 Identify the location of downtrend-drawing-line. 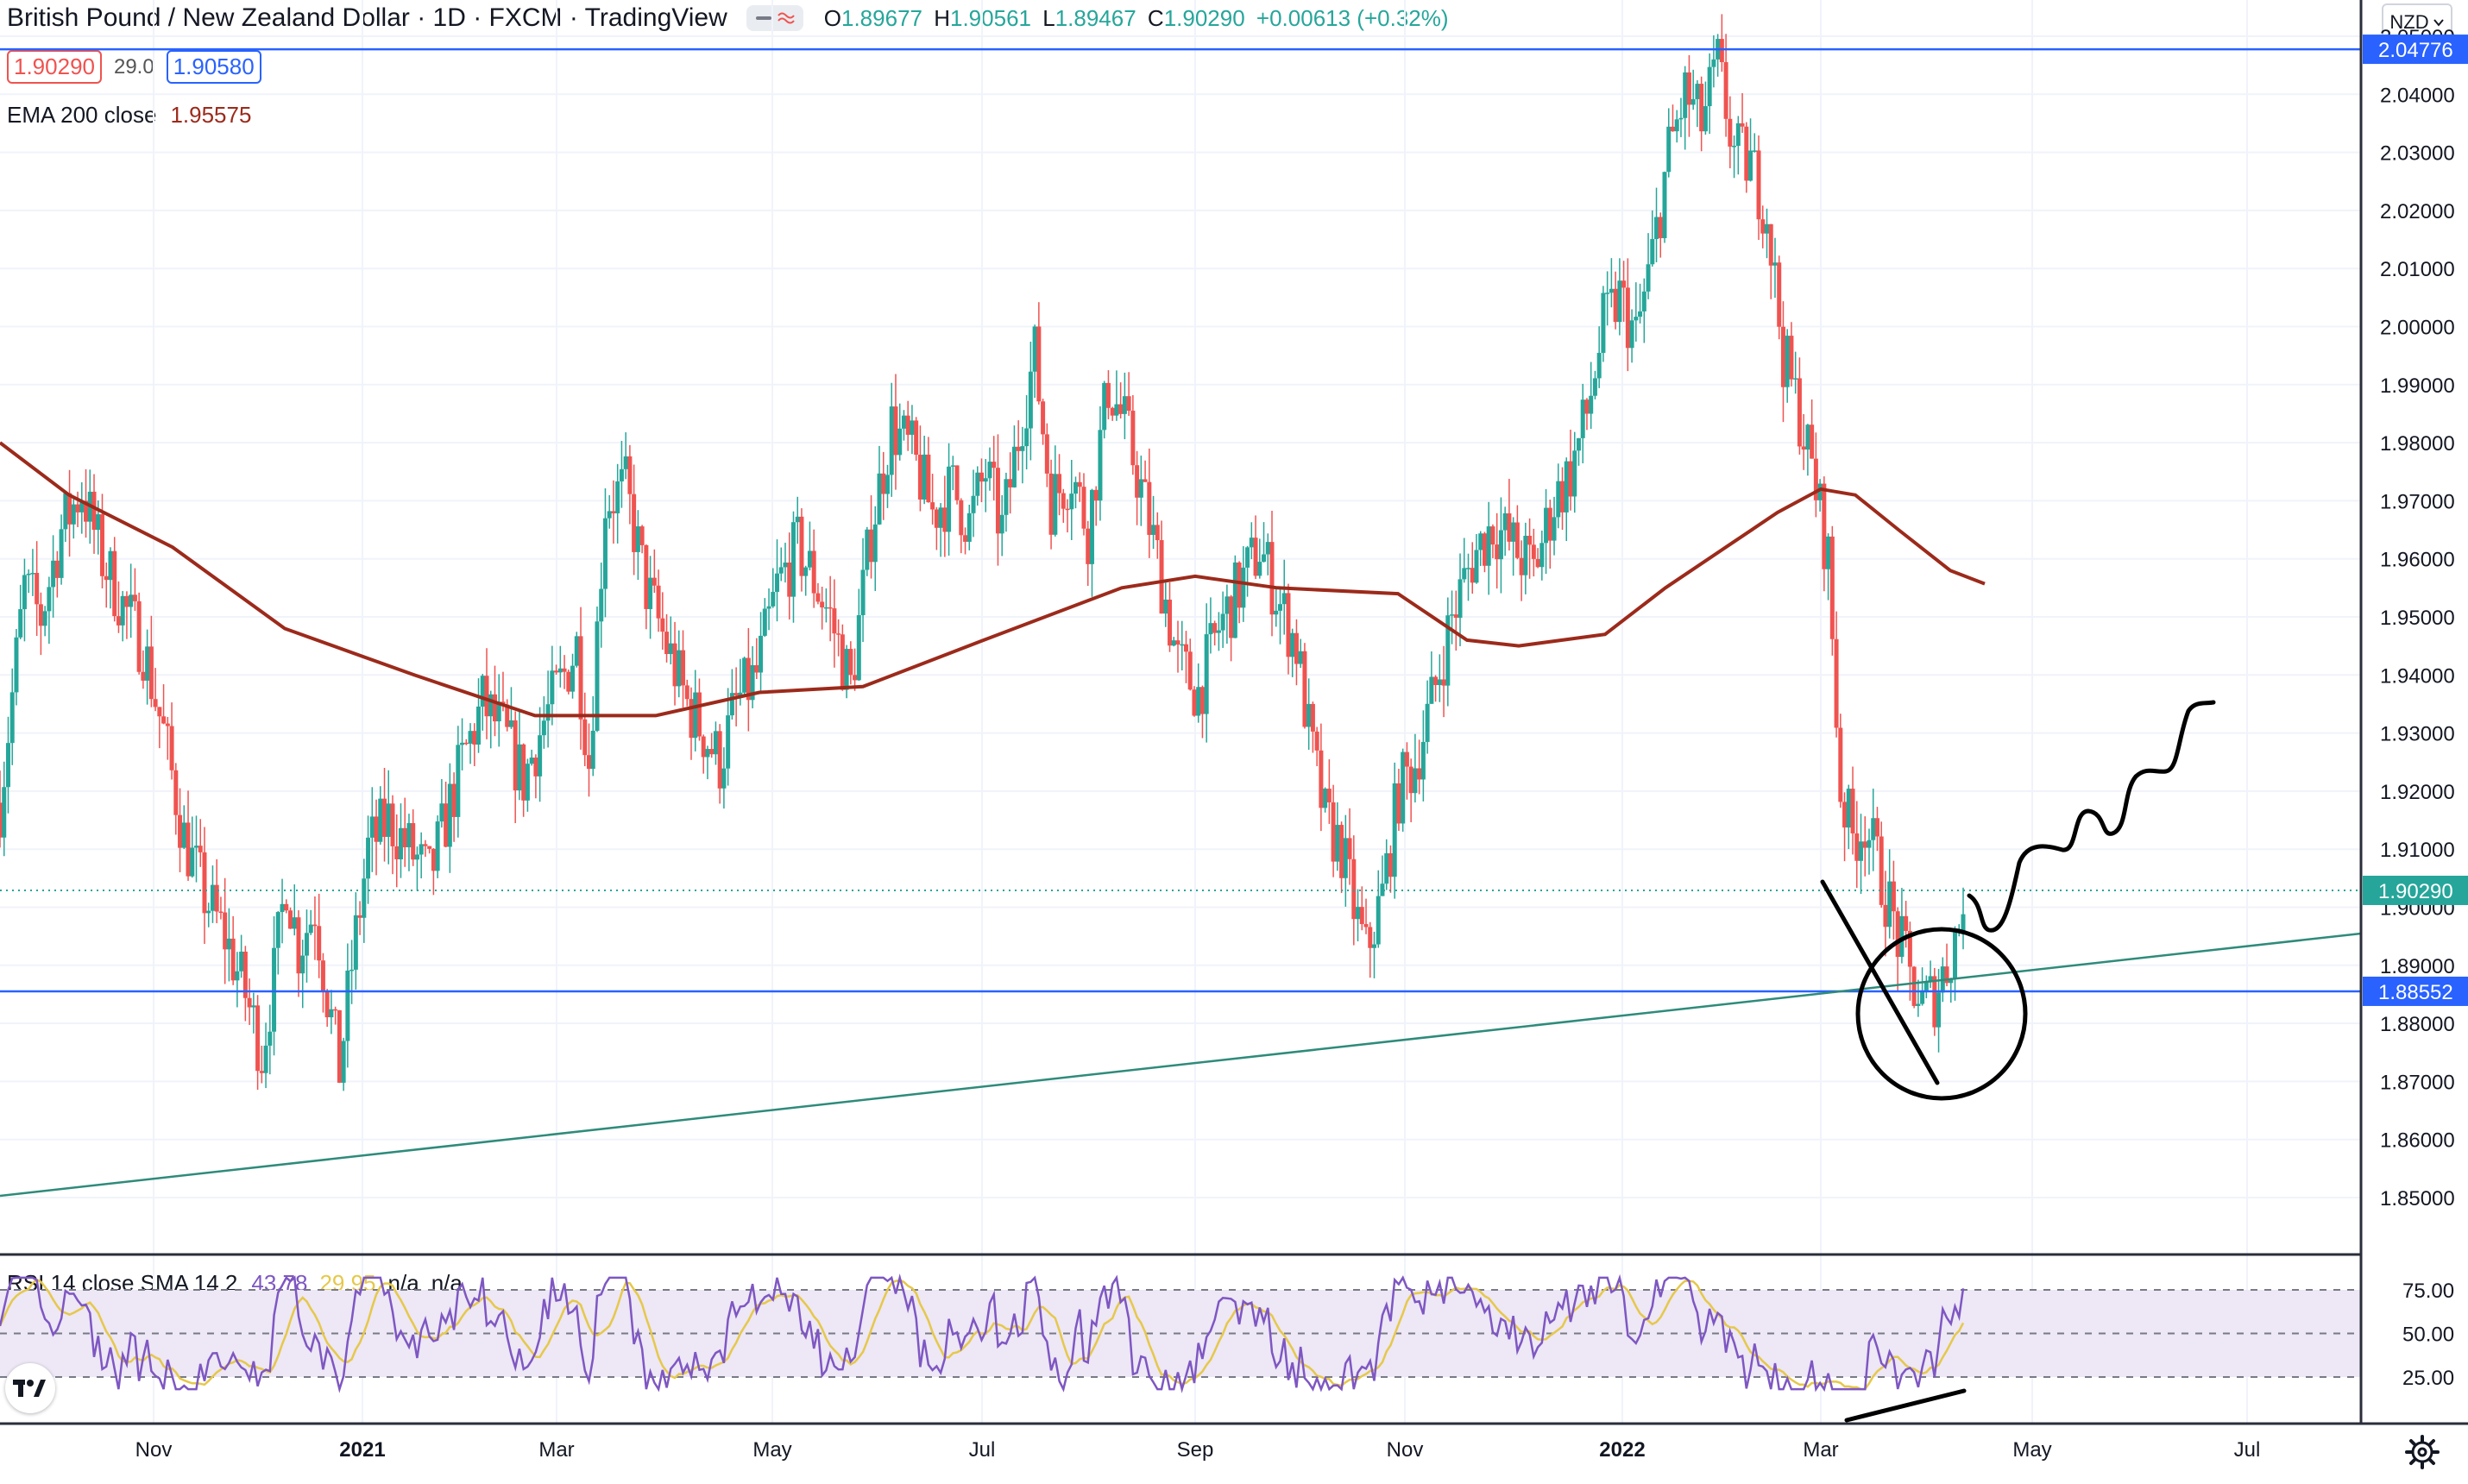
(1880, 982).